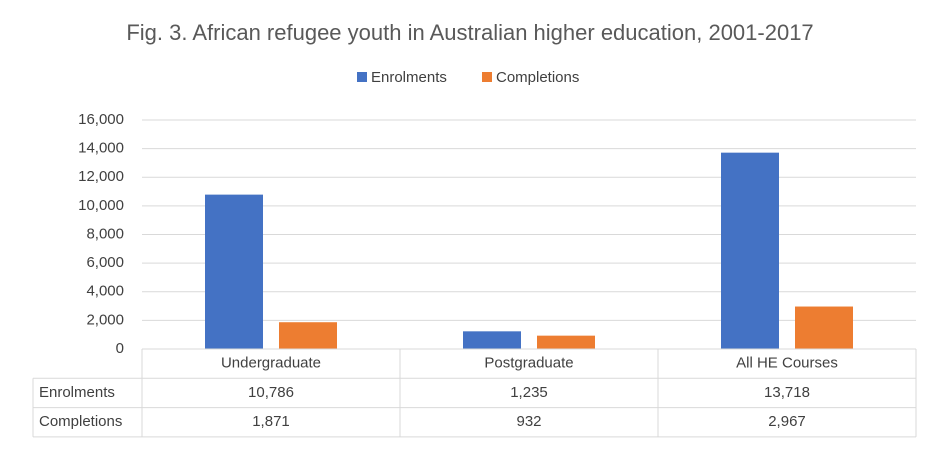 The width and height of the screenshot is (939, 449). Describe the element at coordinates (120, 348) in the screenshot. I see `y-tick-label: 0` at that location.